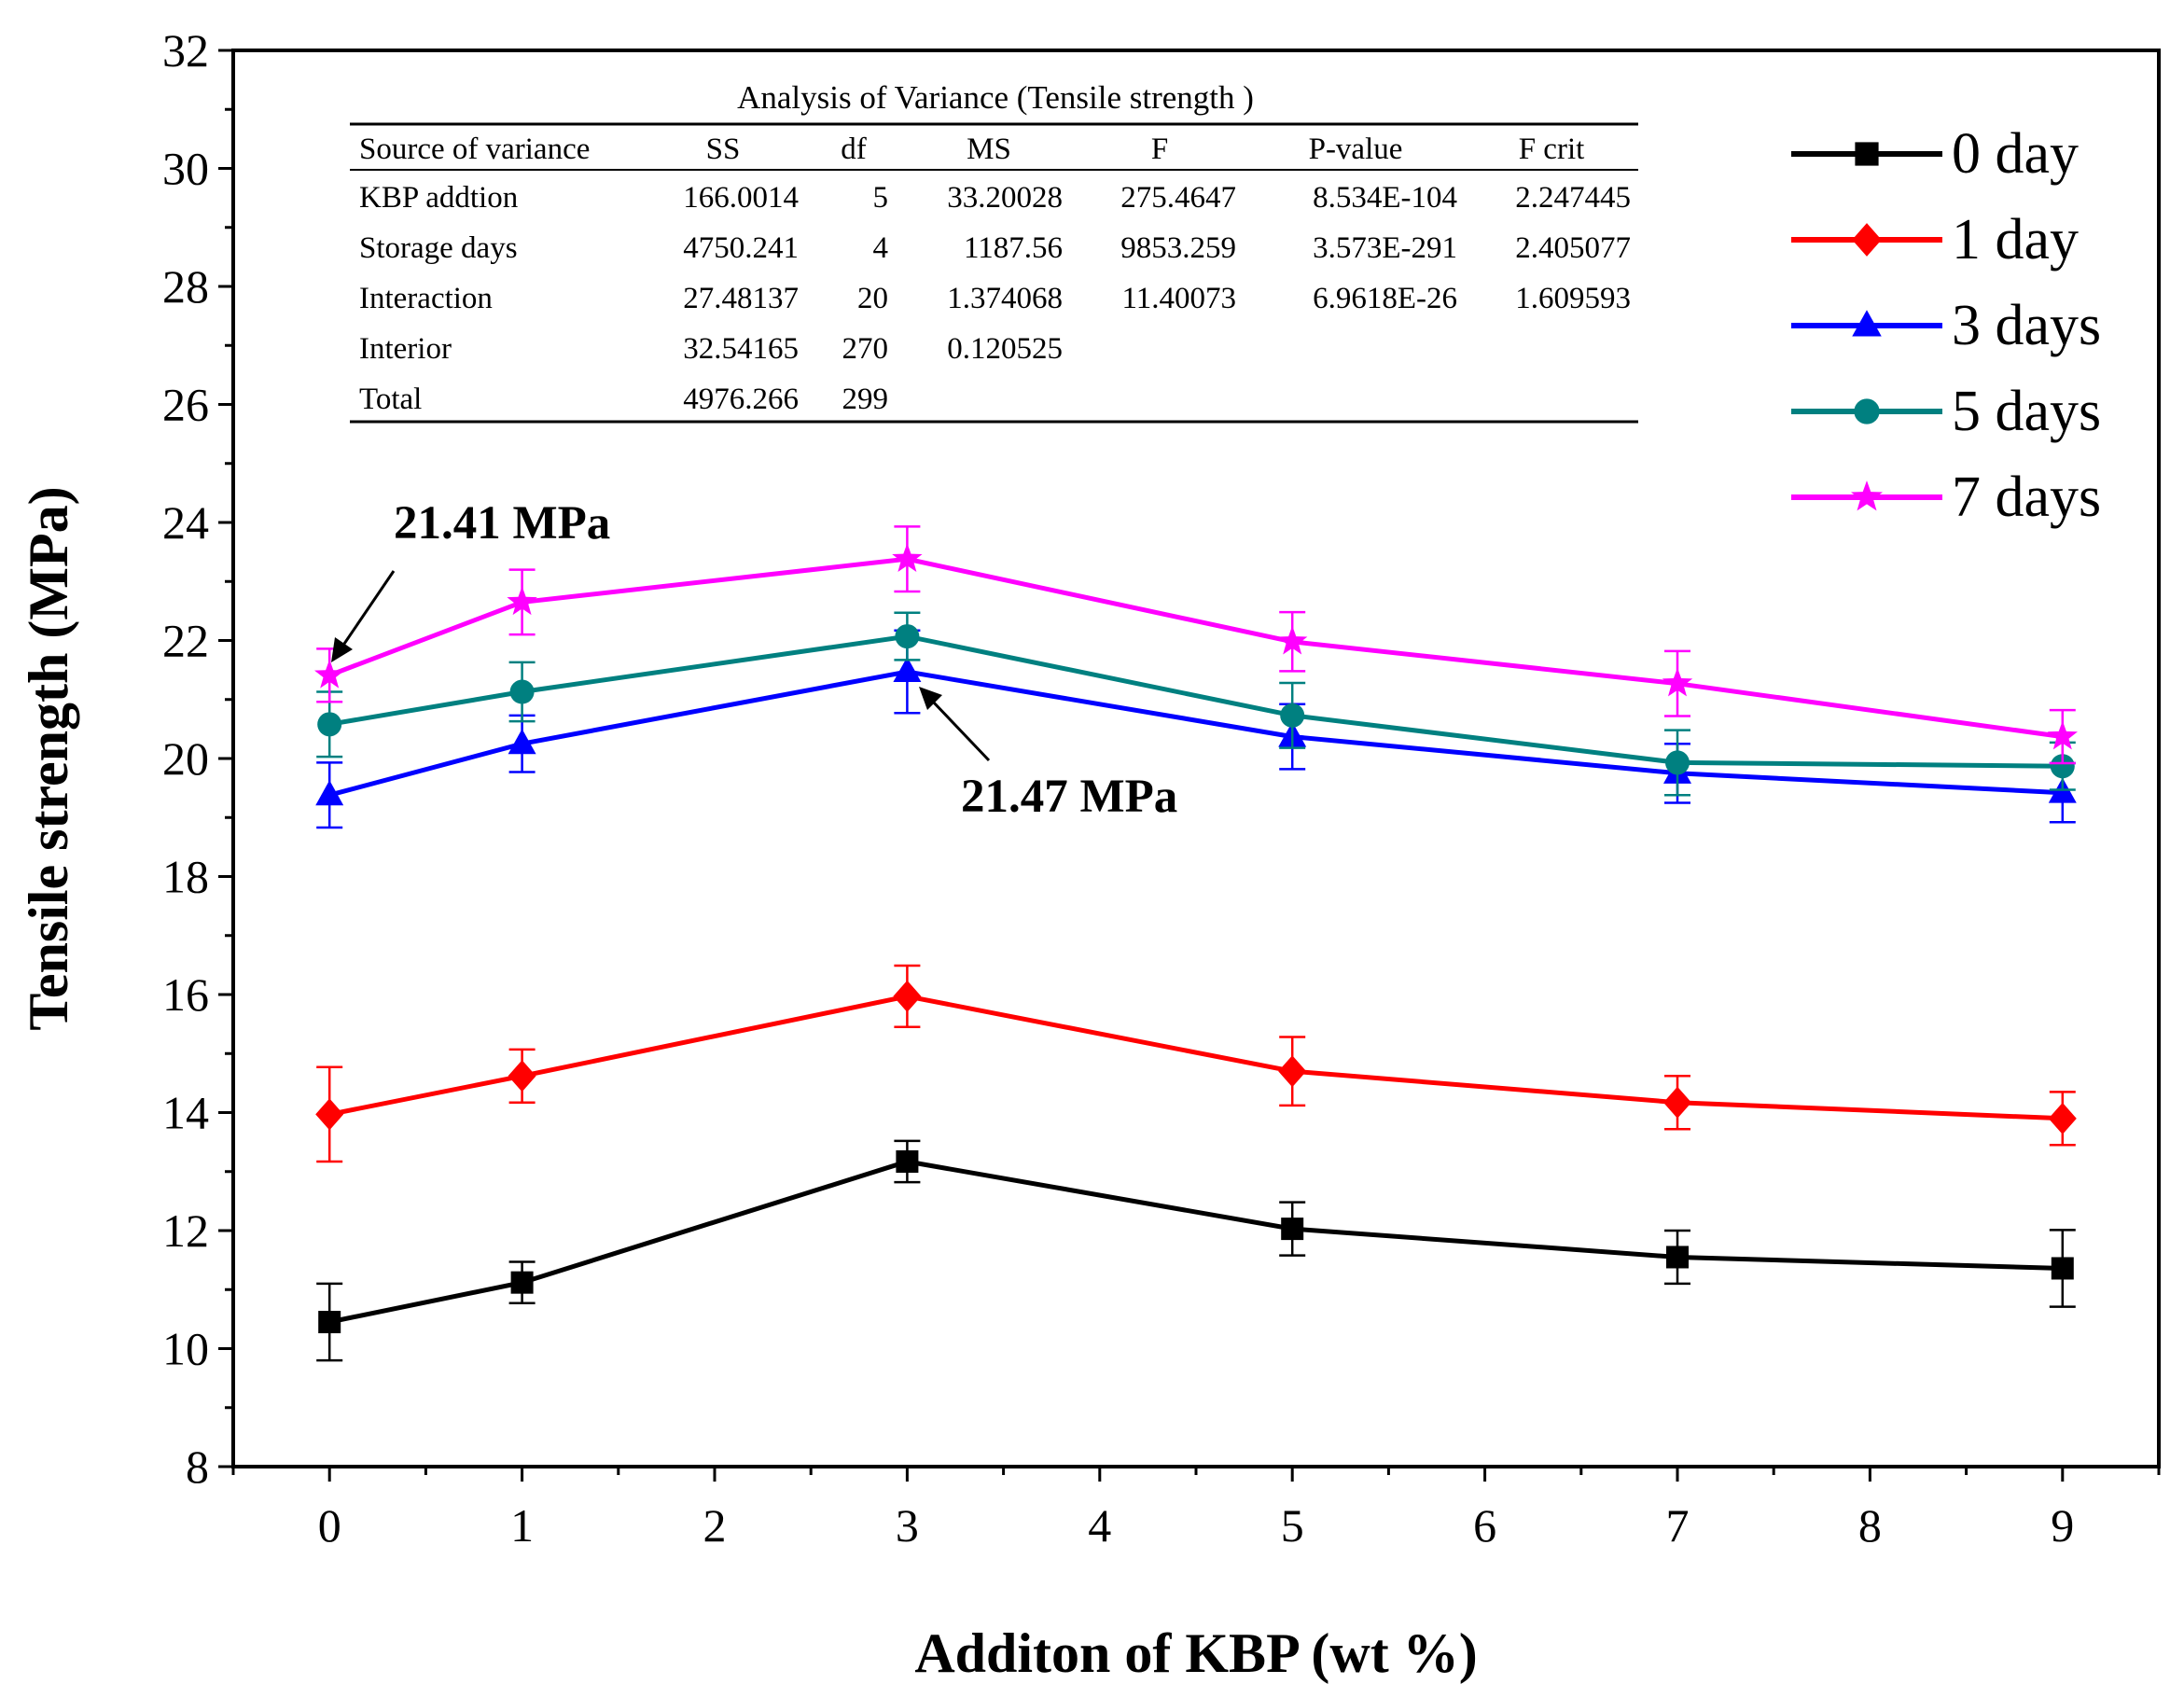 This screenshot has width=2184, height=1698. What do you see at coordinates (390, 399) in the screenshot?
I see `anova-cell: Total` at bounding box center [390, 399].